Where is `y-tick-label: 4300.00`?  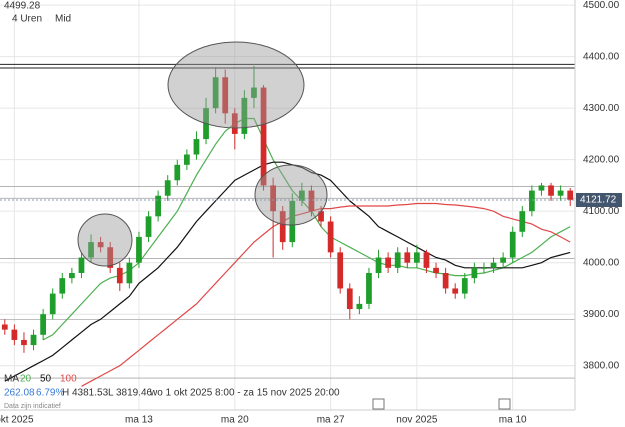 y-tick-label: 4300.00 is located at coordinates (601, 108).